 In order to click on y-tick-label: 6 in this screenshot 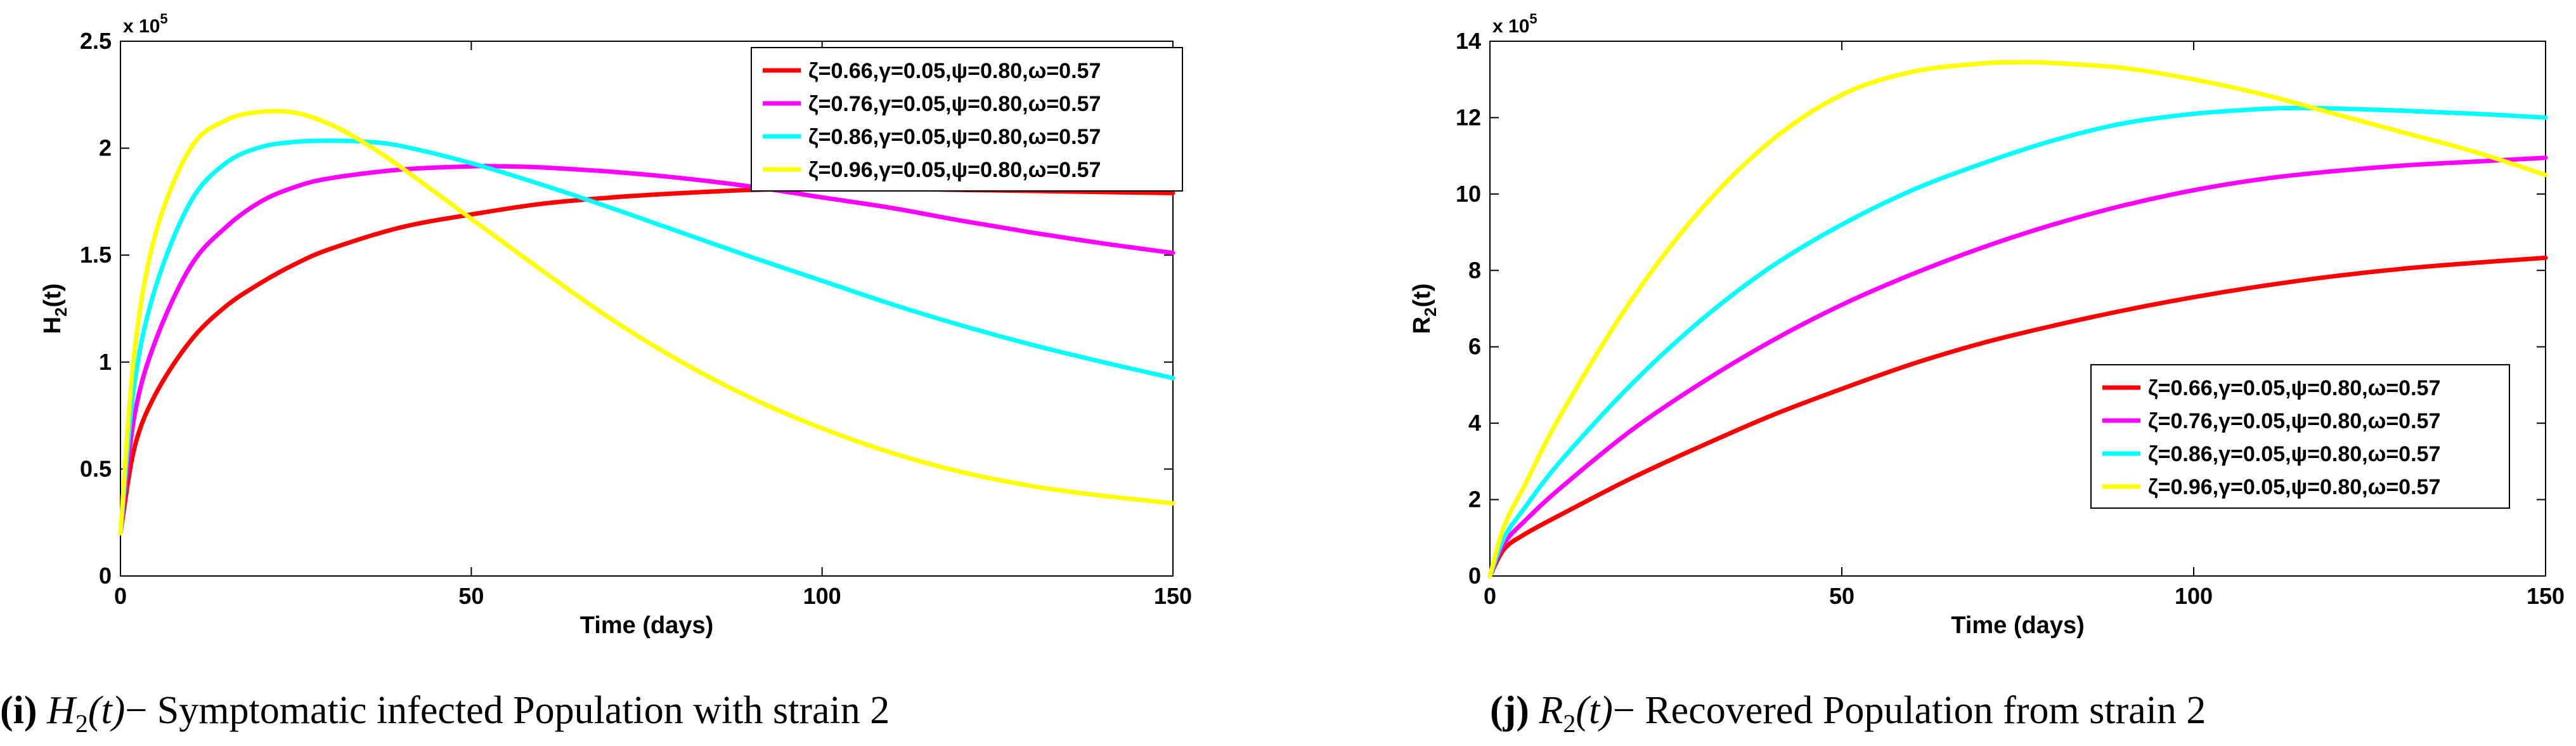, I will do `click(1474, 347)`.